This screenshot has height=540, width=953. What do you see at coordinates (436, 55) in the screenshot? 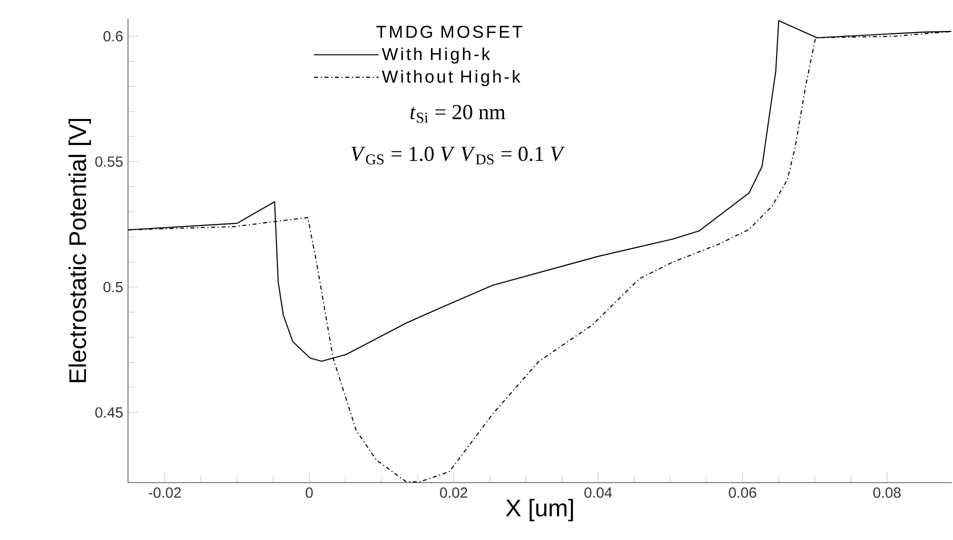
I see `legend-label: With High-k` at bounding box center [436, 55].